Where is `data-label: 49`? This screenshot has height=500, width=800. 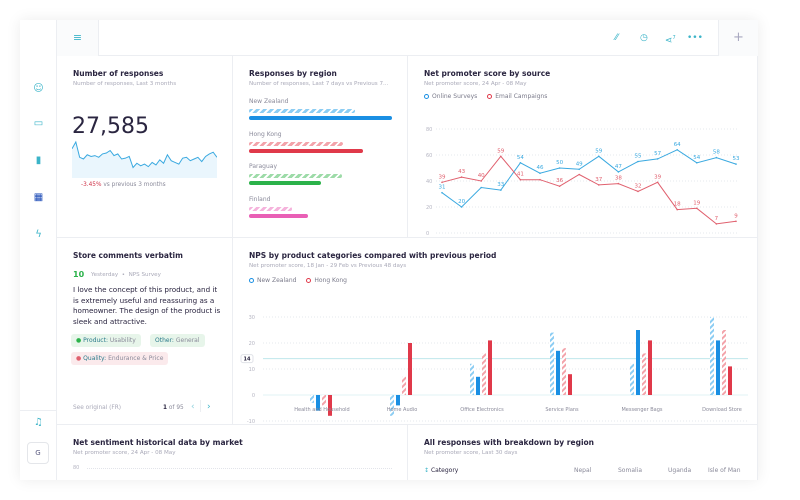
data-label: 49 is located at coordinates (579, 164).